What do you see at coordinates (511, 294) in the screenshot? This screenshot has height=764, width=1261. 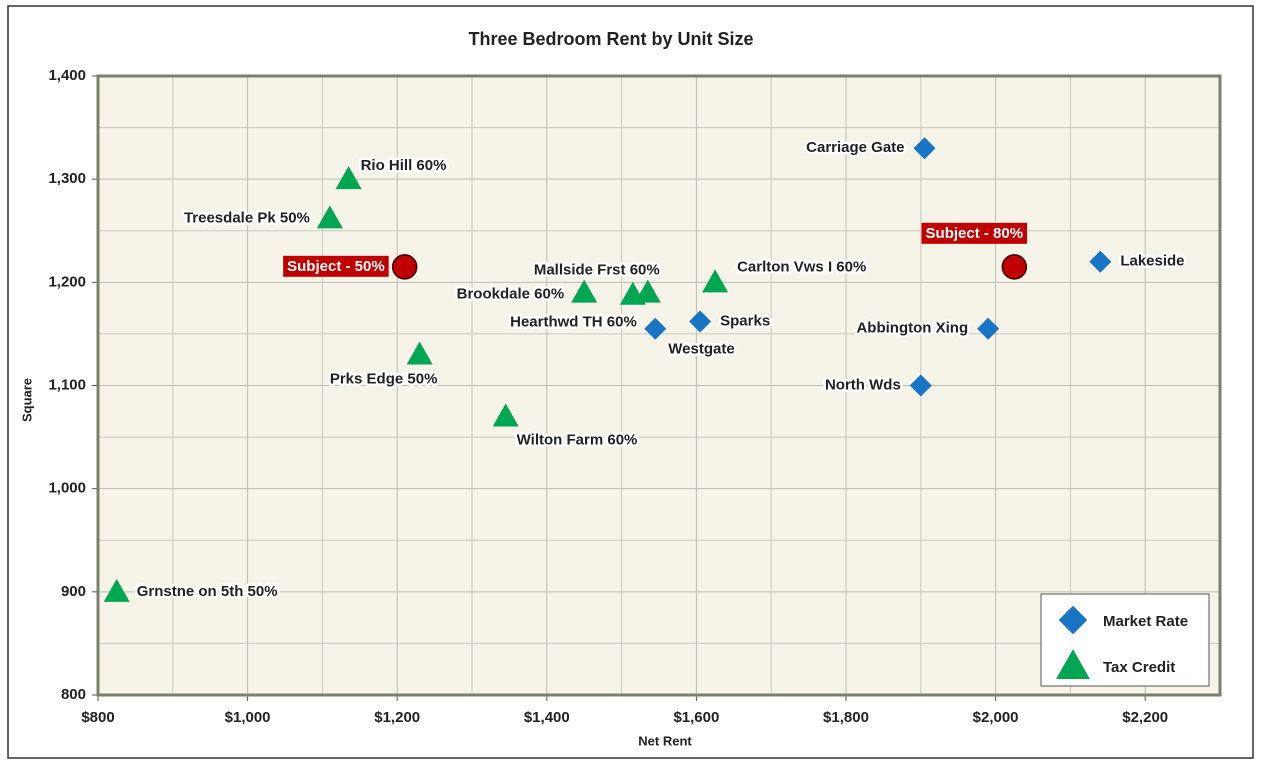 I see `point-label: Brookdale 60%` at bounding box center [511, 294].